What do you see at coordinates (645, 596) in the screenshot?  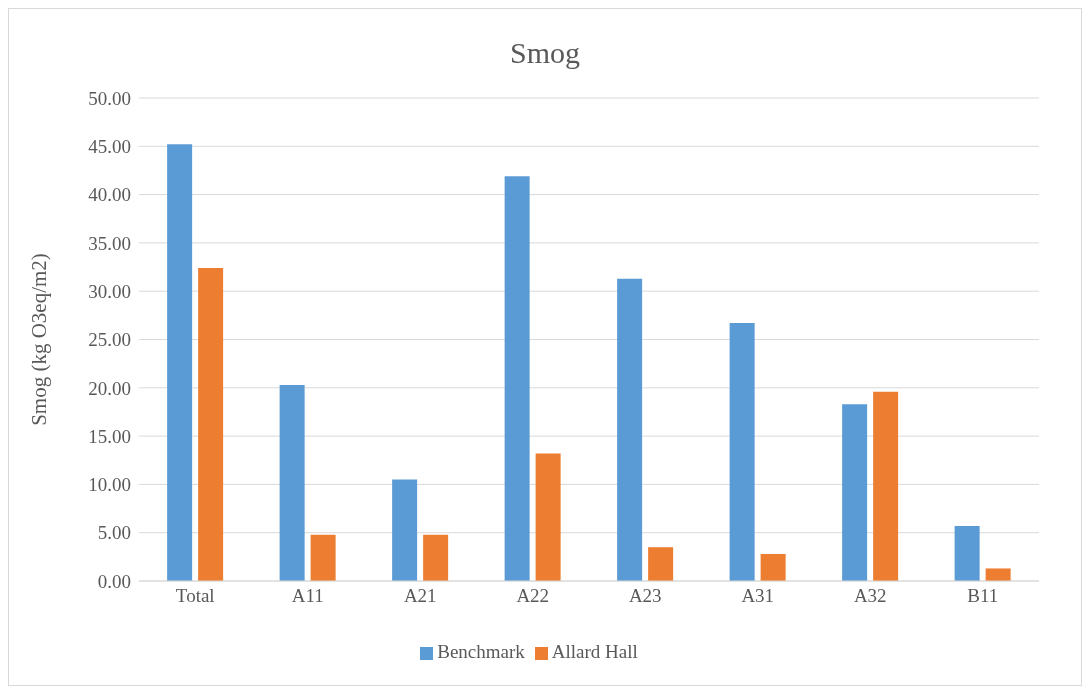 I see `x-tick-label: A23` at bounding box center [645, 596].